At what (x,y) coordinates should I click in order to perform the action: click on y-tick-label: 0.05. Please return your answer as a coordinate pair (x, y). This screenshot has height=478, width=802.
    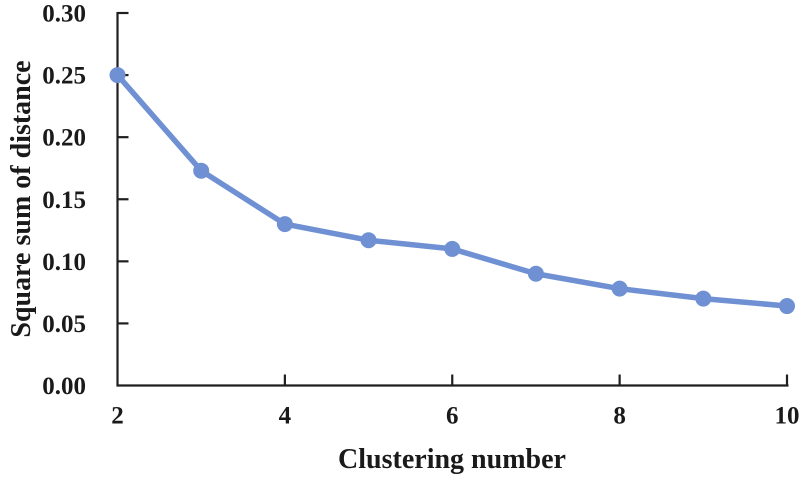
    Looking at the image, I should click on (64, 324).